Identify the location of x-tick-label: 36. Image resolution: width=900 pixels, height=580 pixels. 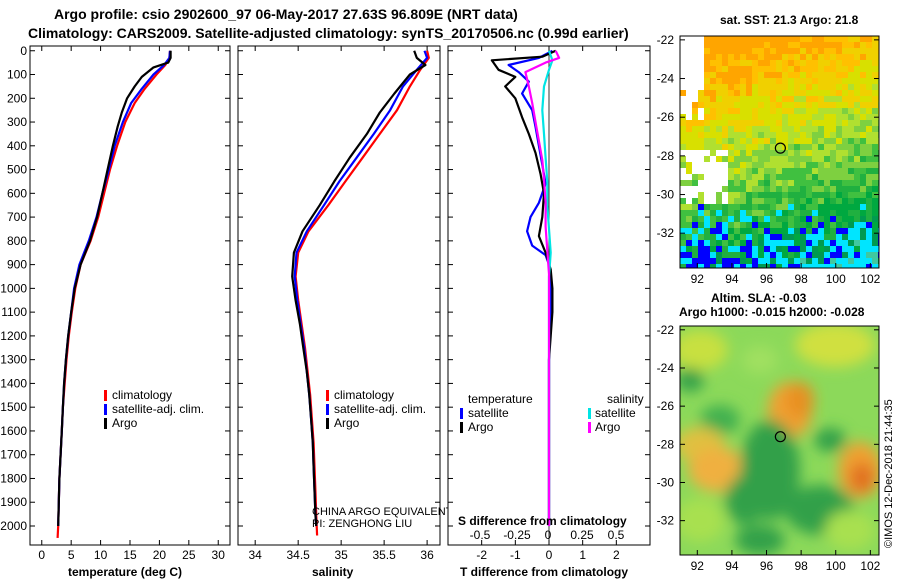
(427, 555).